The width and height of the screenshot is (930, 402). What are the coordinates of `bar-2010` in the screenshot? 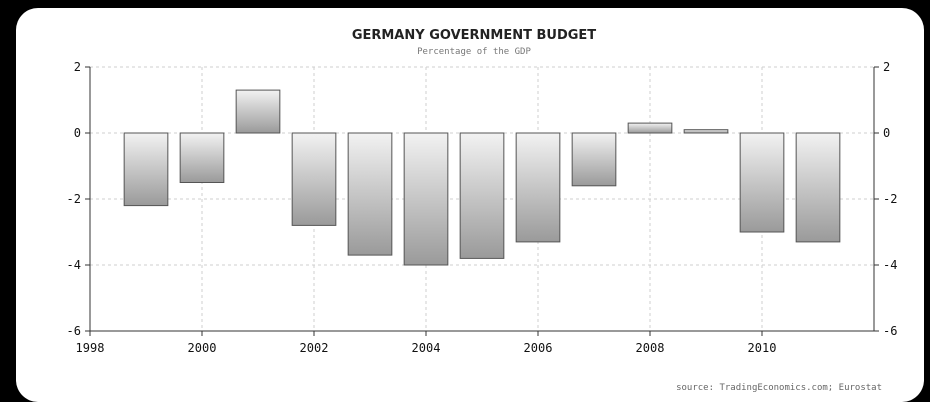 It's located at (762, 182).